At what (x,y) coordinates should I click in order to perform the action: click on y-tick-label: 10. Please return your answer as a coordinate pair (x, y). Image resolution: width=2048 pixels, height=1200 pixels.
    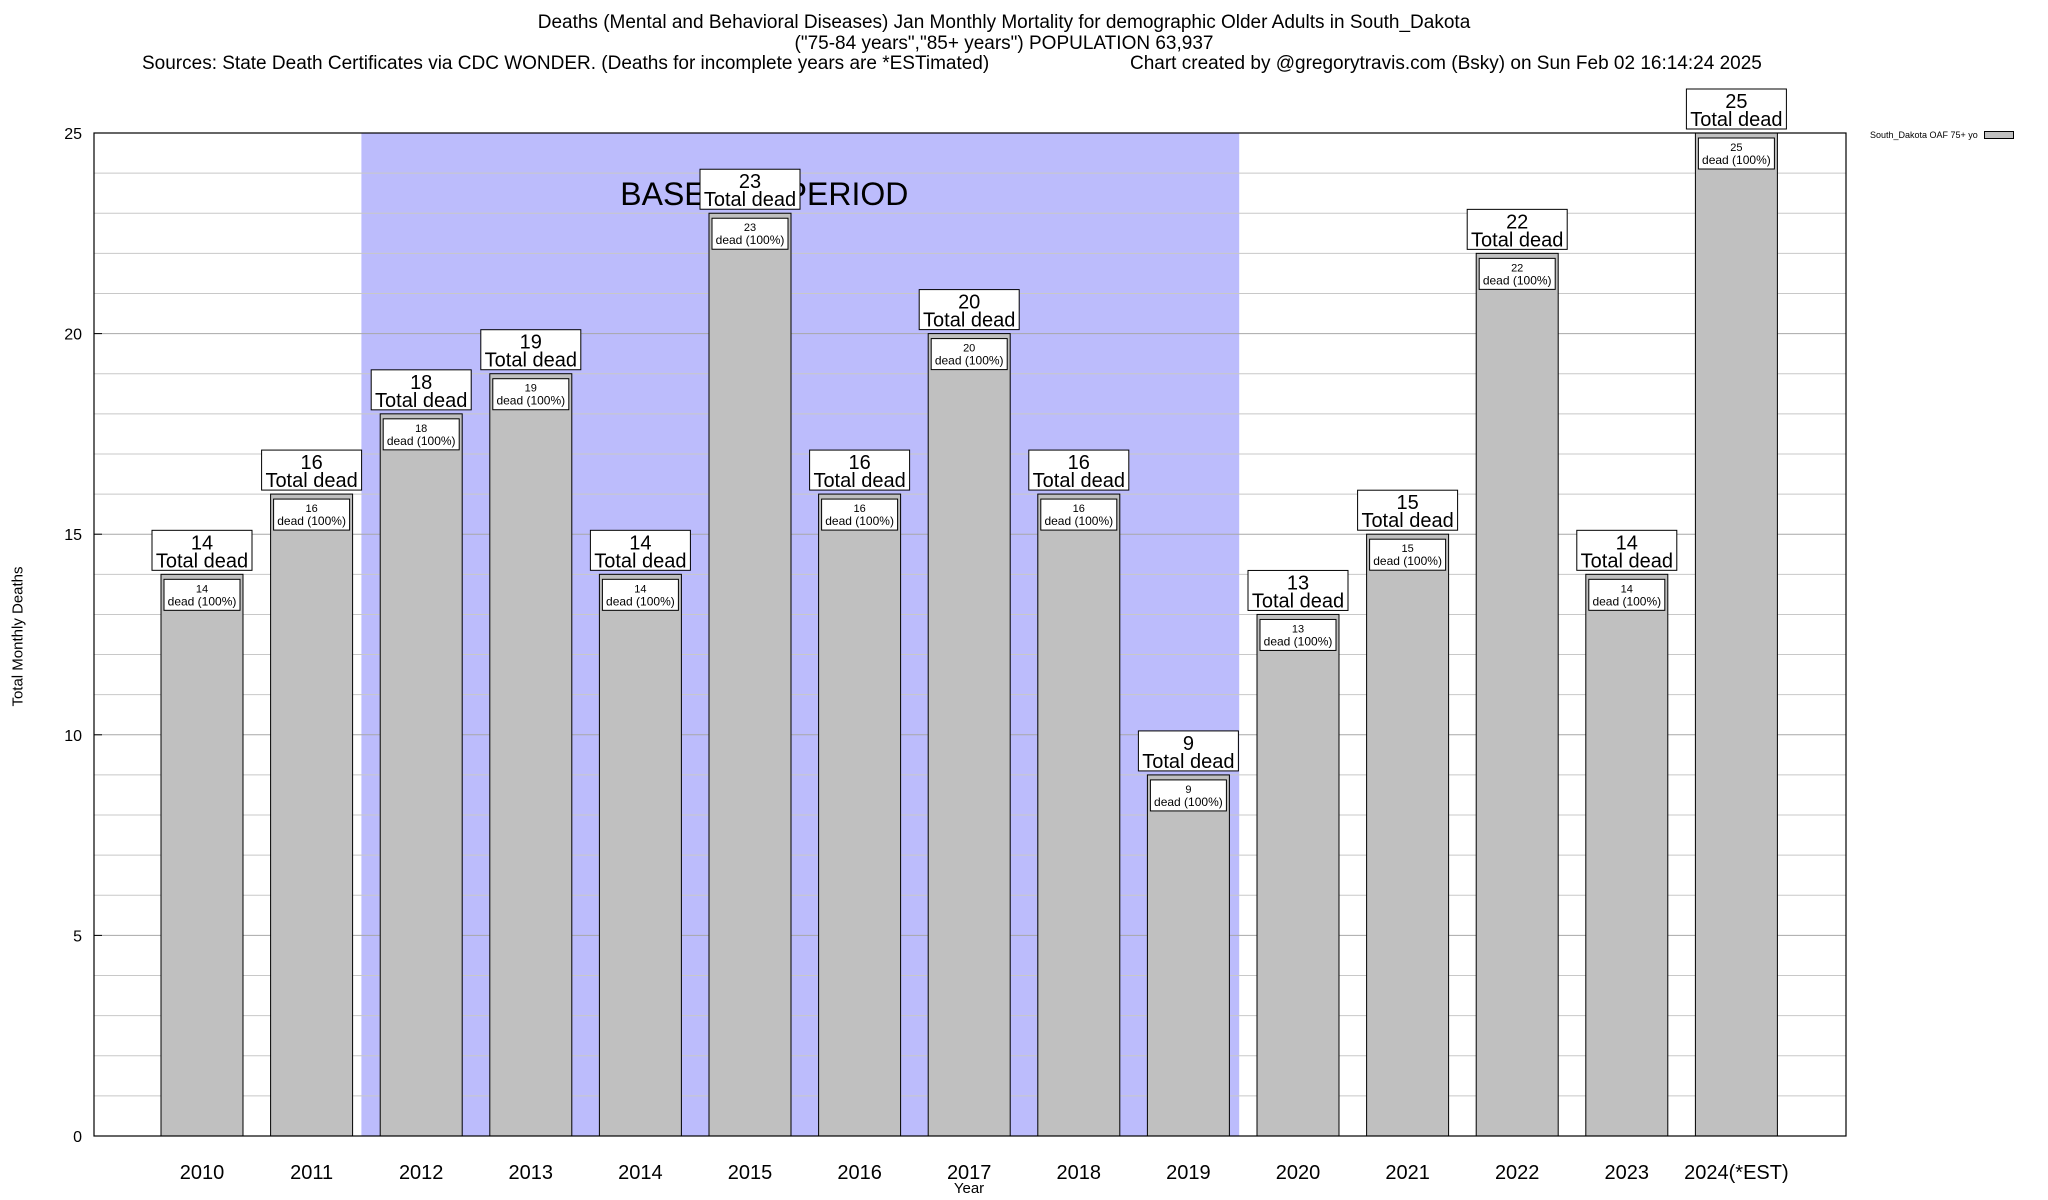
    Looking at the image, I should click on (73, 736).